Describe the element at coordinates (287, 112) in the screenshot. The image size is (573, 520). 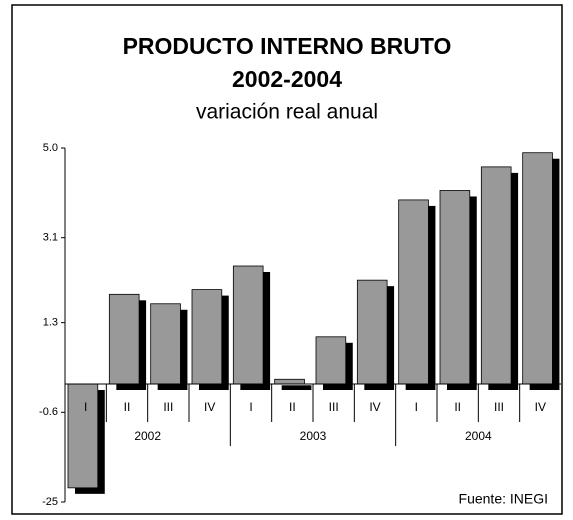
I see `chart-subtitle: variación real anual` at that location.